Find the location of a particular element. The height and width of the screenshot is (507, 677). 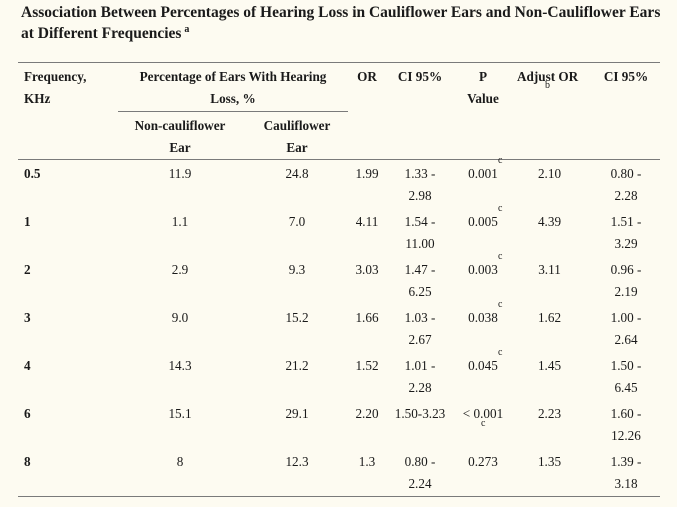

cell-p: 0.005 is located at coordinates (483, 221).